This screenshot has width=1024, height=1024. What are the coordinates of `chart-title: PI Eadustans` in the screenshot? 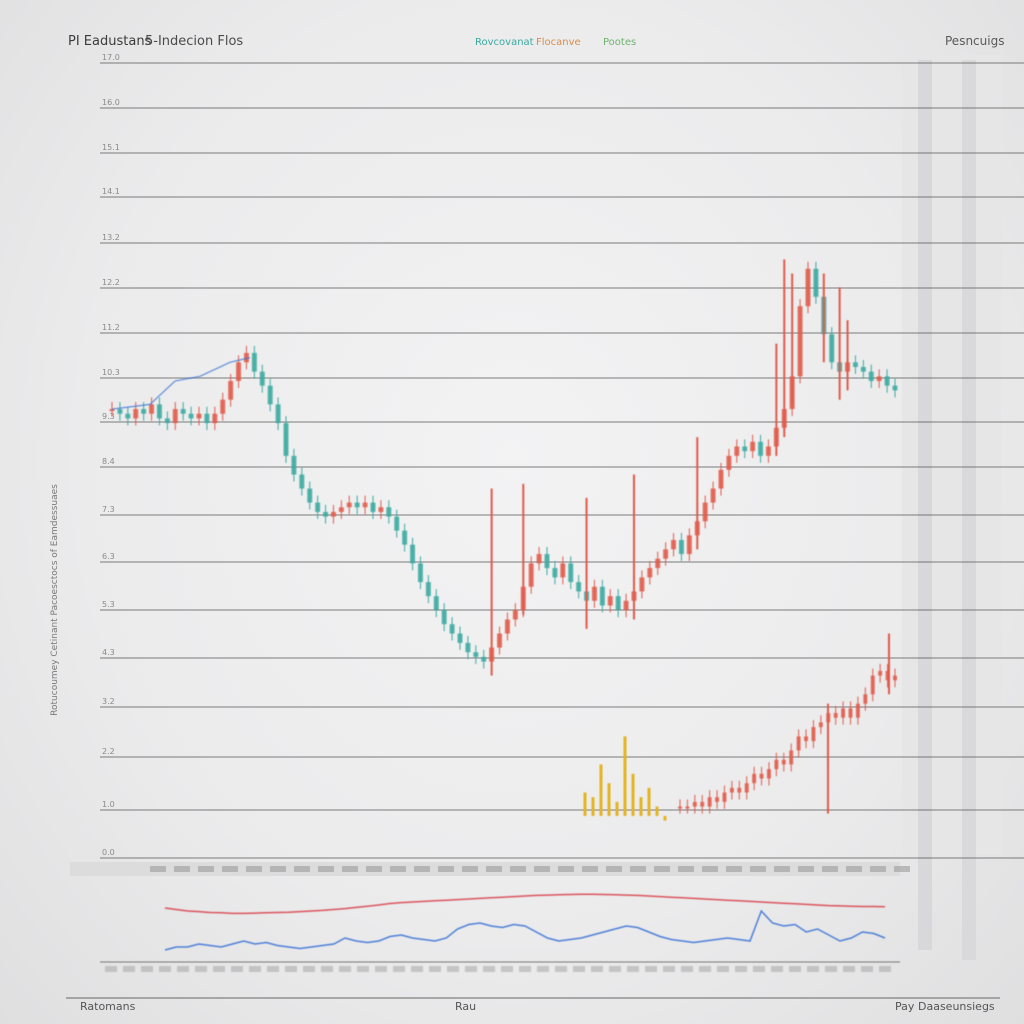 It's located at (110, 41).